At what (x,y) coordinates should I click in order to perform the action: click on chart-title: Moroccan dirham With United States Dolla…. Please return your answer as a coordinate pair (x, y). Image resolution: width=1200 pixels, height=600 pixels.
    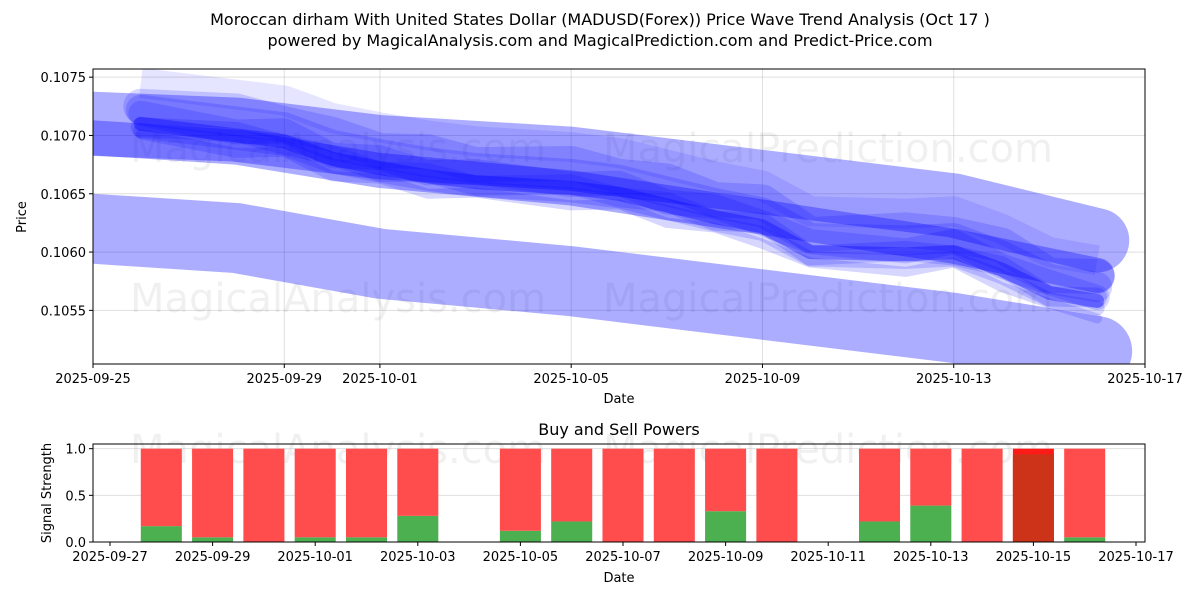
    Looking at the image, I should click on (600, 19).